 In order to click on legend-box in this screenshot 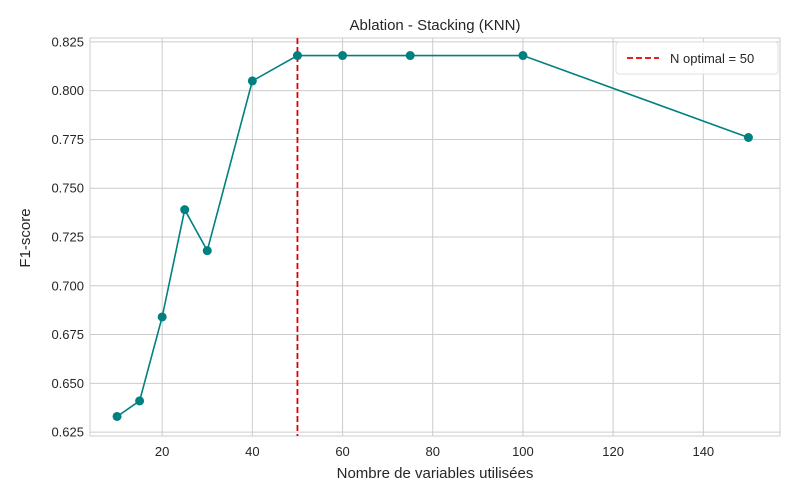, I will do `click(697, 58)`.